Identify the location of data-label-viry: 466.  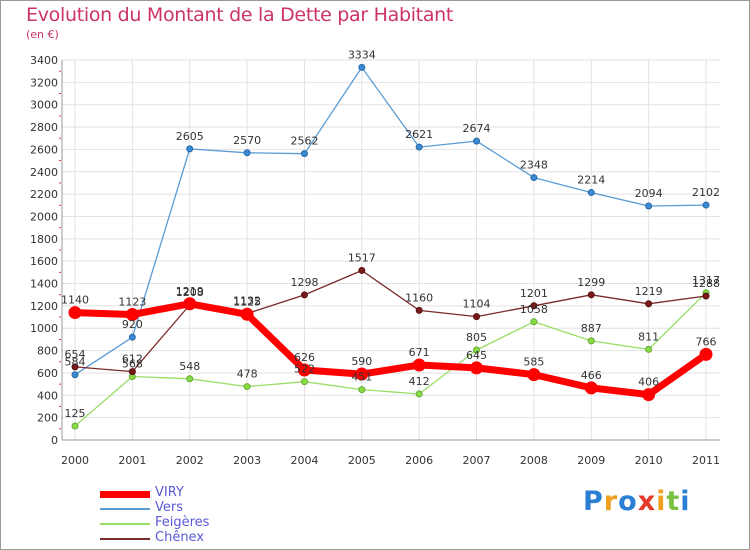
(591, 375).